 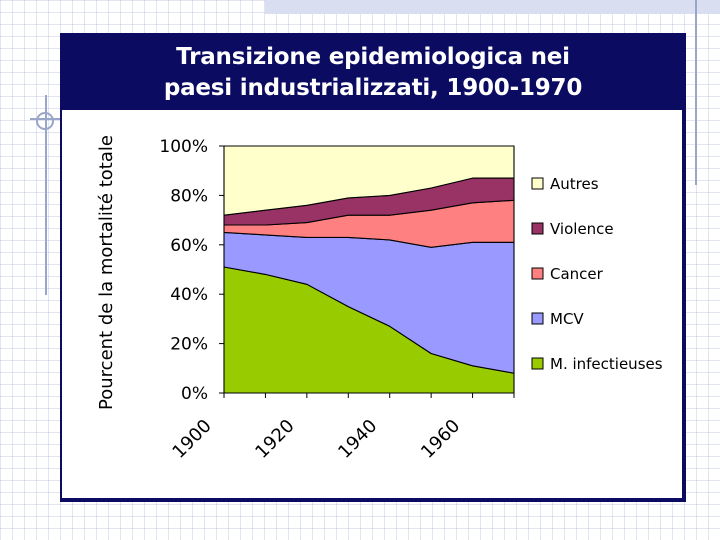 I want to click on y-tick-label: 100%, so click(x=183, y=147).